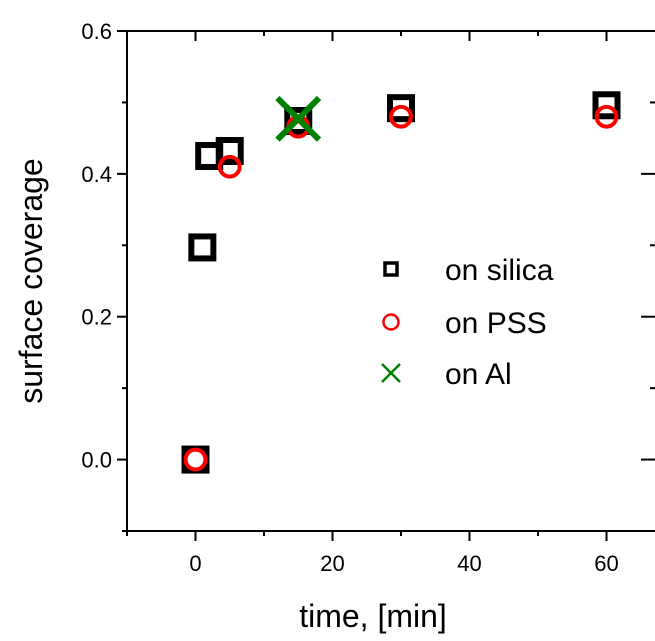  Describe the element at coordinates (96, 460) in the screenshot. I see `y-tick-label: 0.0` at that location.